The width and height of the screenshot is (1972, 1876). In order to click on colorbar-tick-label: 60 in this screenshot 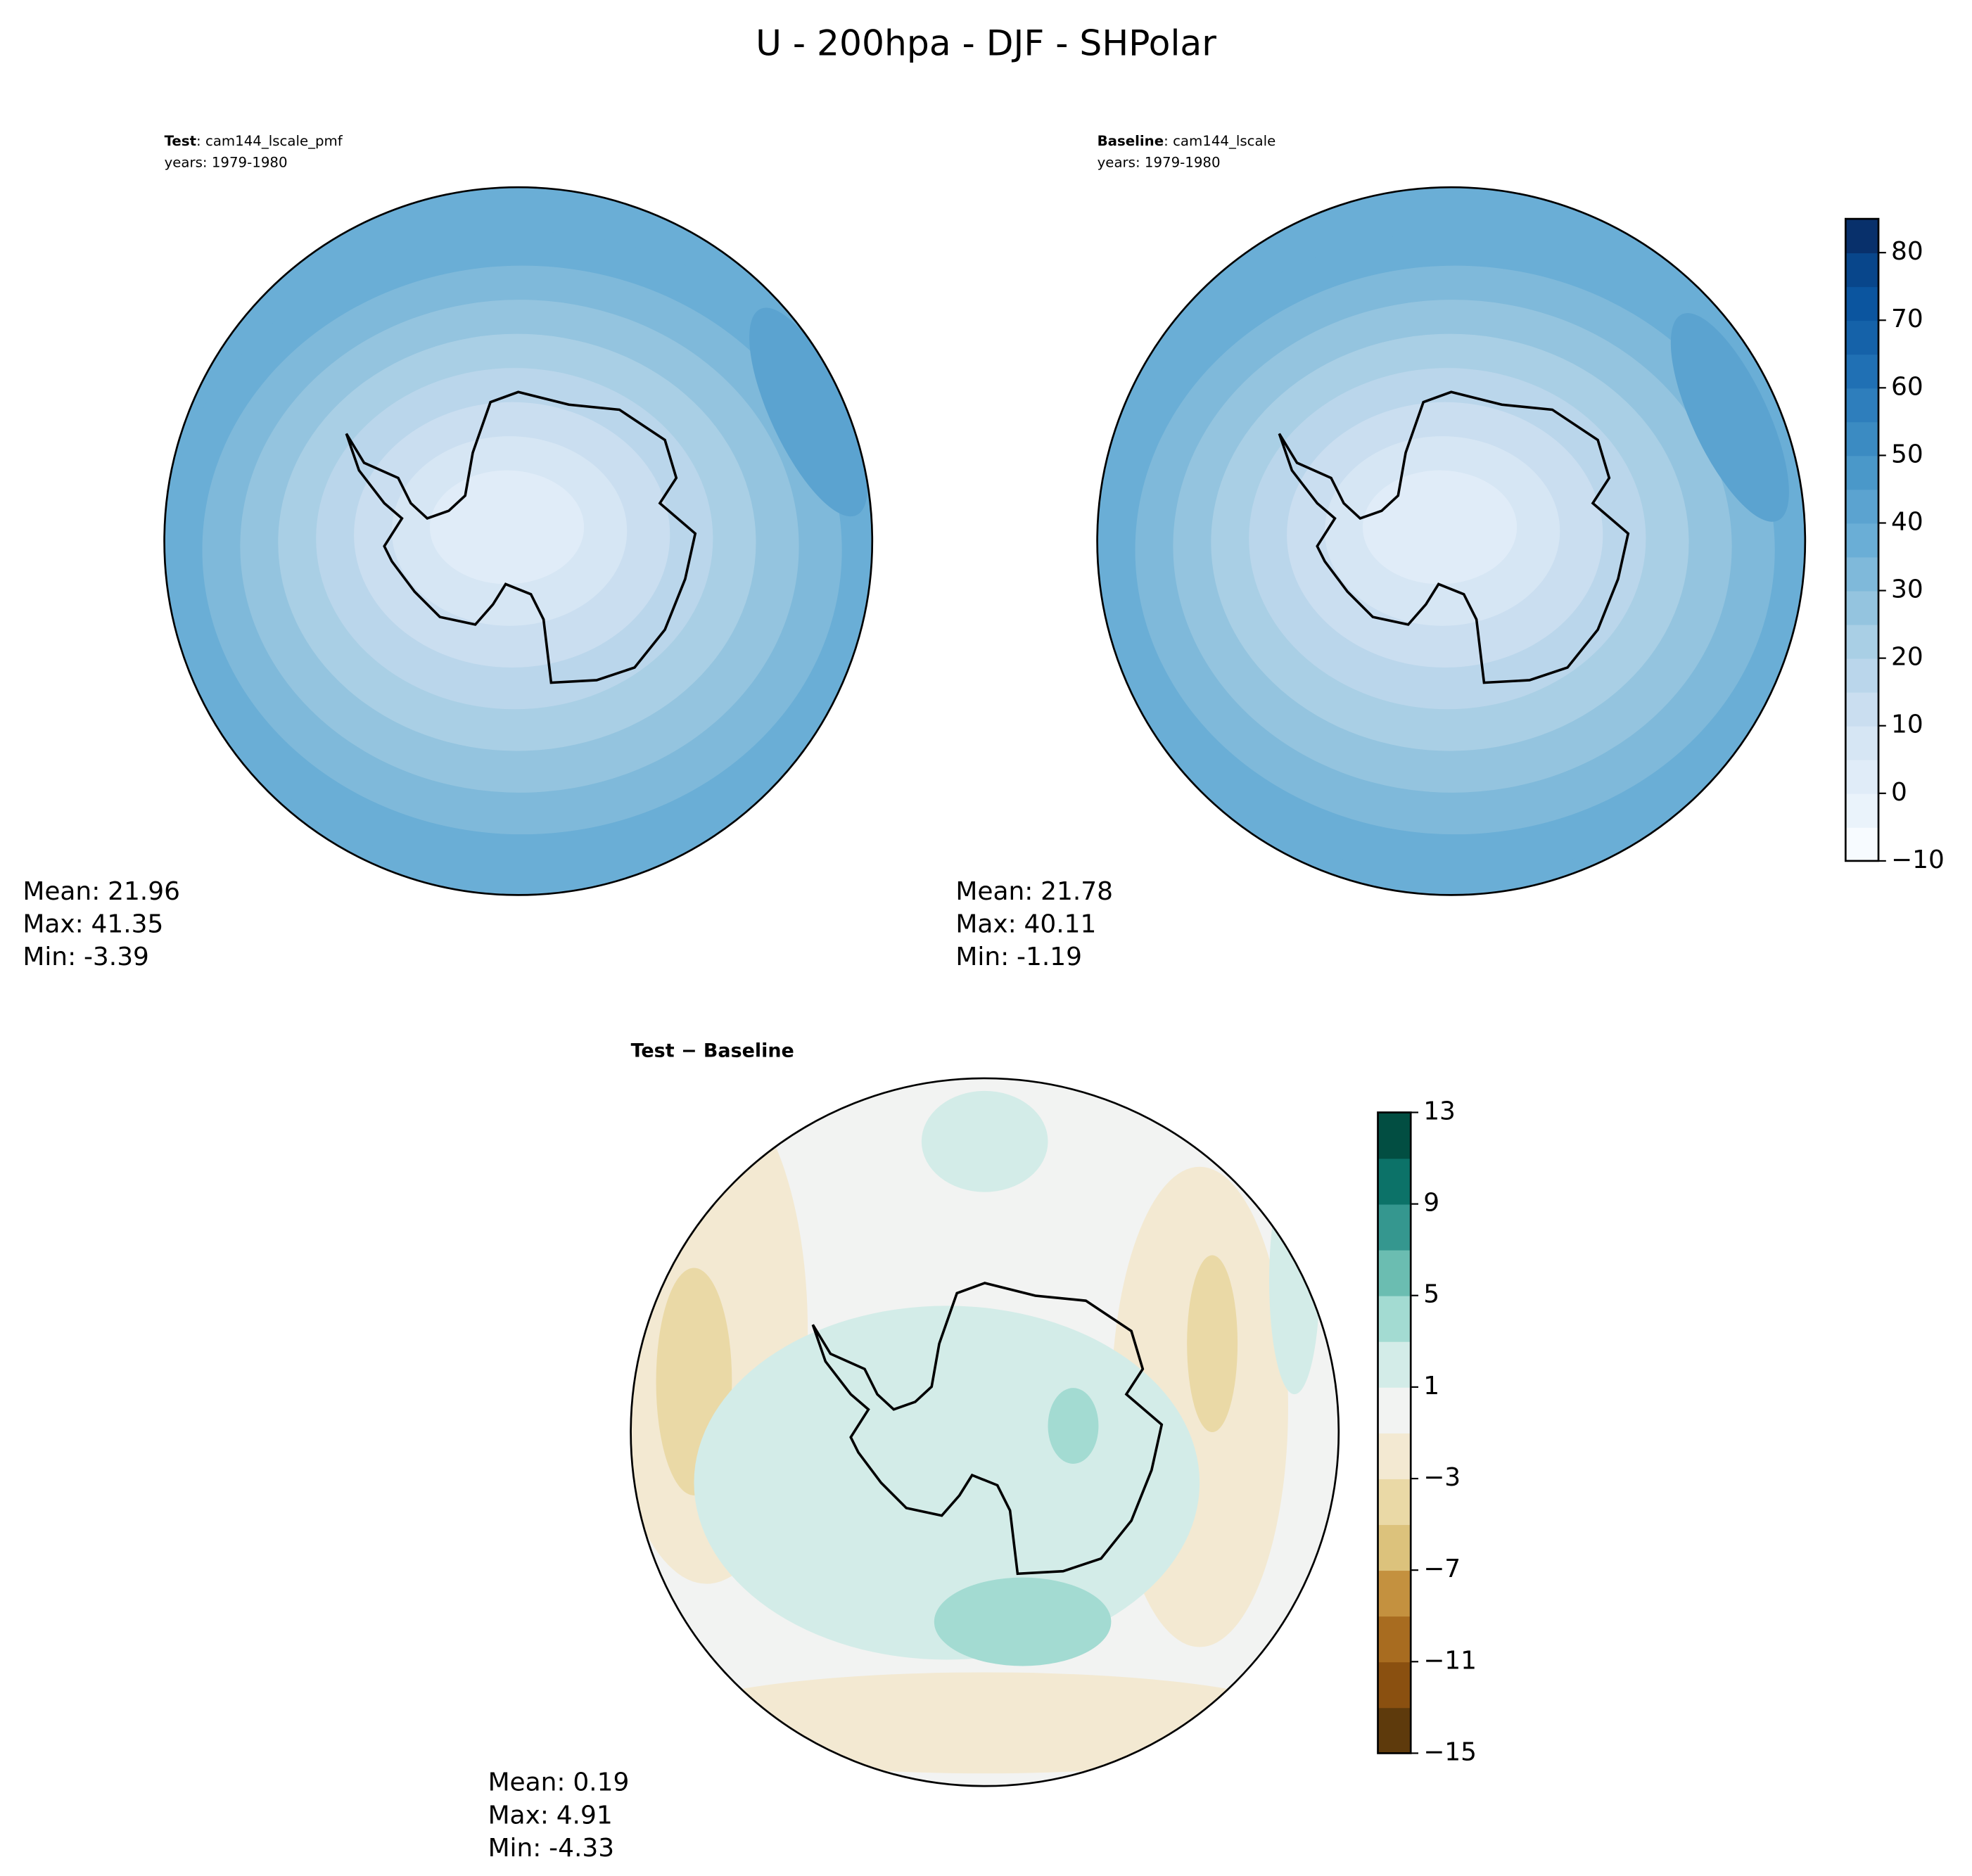, I will do `click(1907, 386)`.